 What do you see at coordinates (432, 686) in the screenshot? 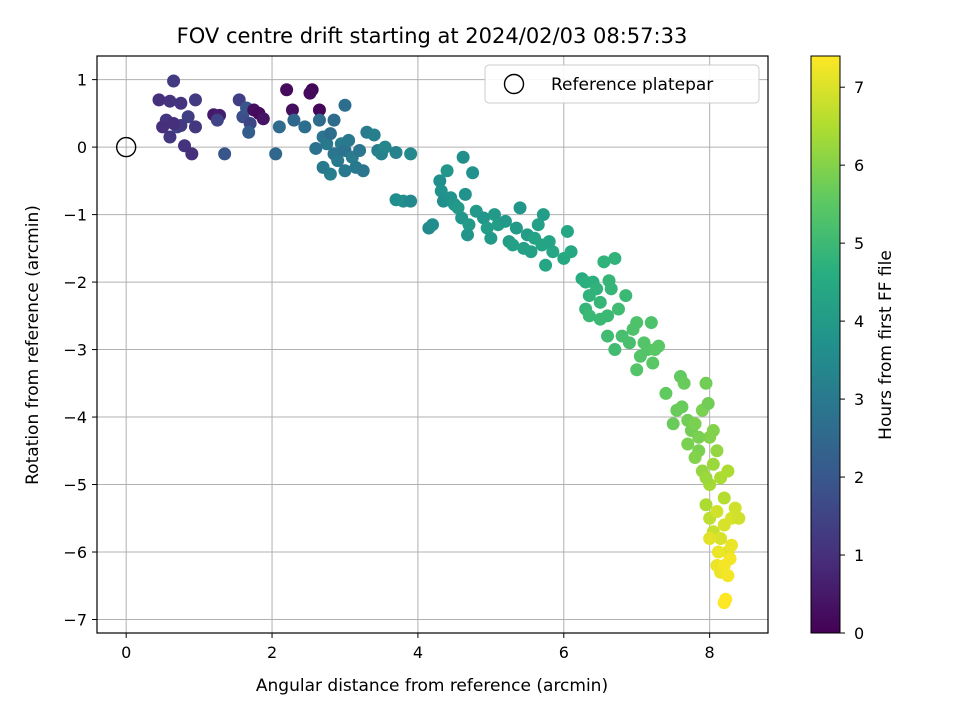
I see `x-axis-title: Angular distance from reference (arcmin)` at bounding box center [432, 686].